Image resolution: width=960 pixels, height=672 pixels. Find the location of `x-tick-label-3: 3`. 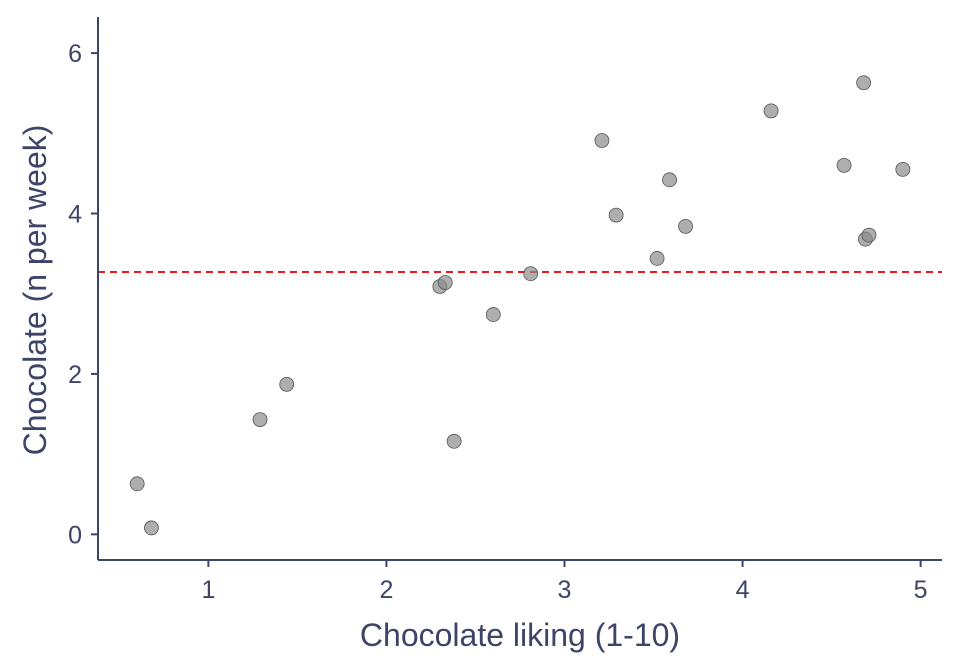

x-tick-label-3: 3 is located at coordinates (565, 590).